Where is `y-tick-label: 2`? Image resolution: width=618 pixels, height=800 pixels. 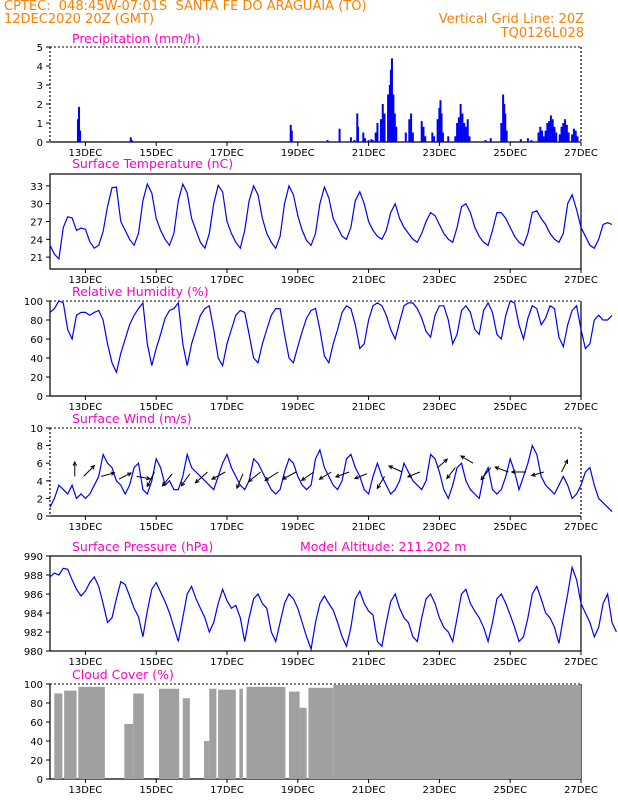
y-tick-label: 2 is located at coordinates (40, 105).